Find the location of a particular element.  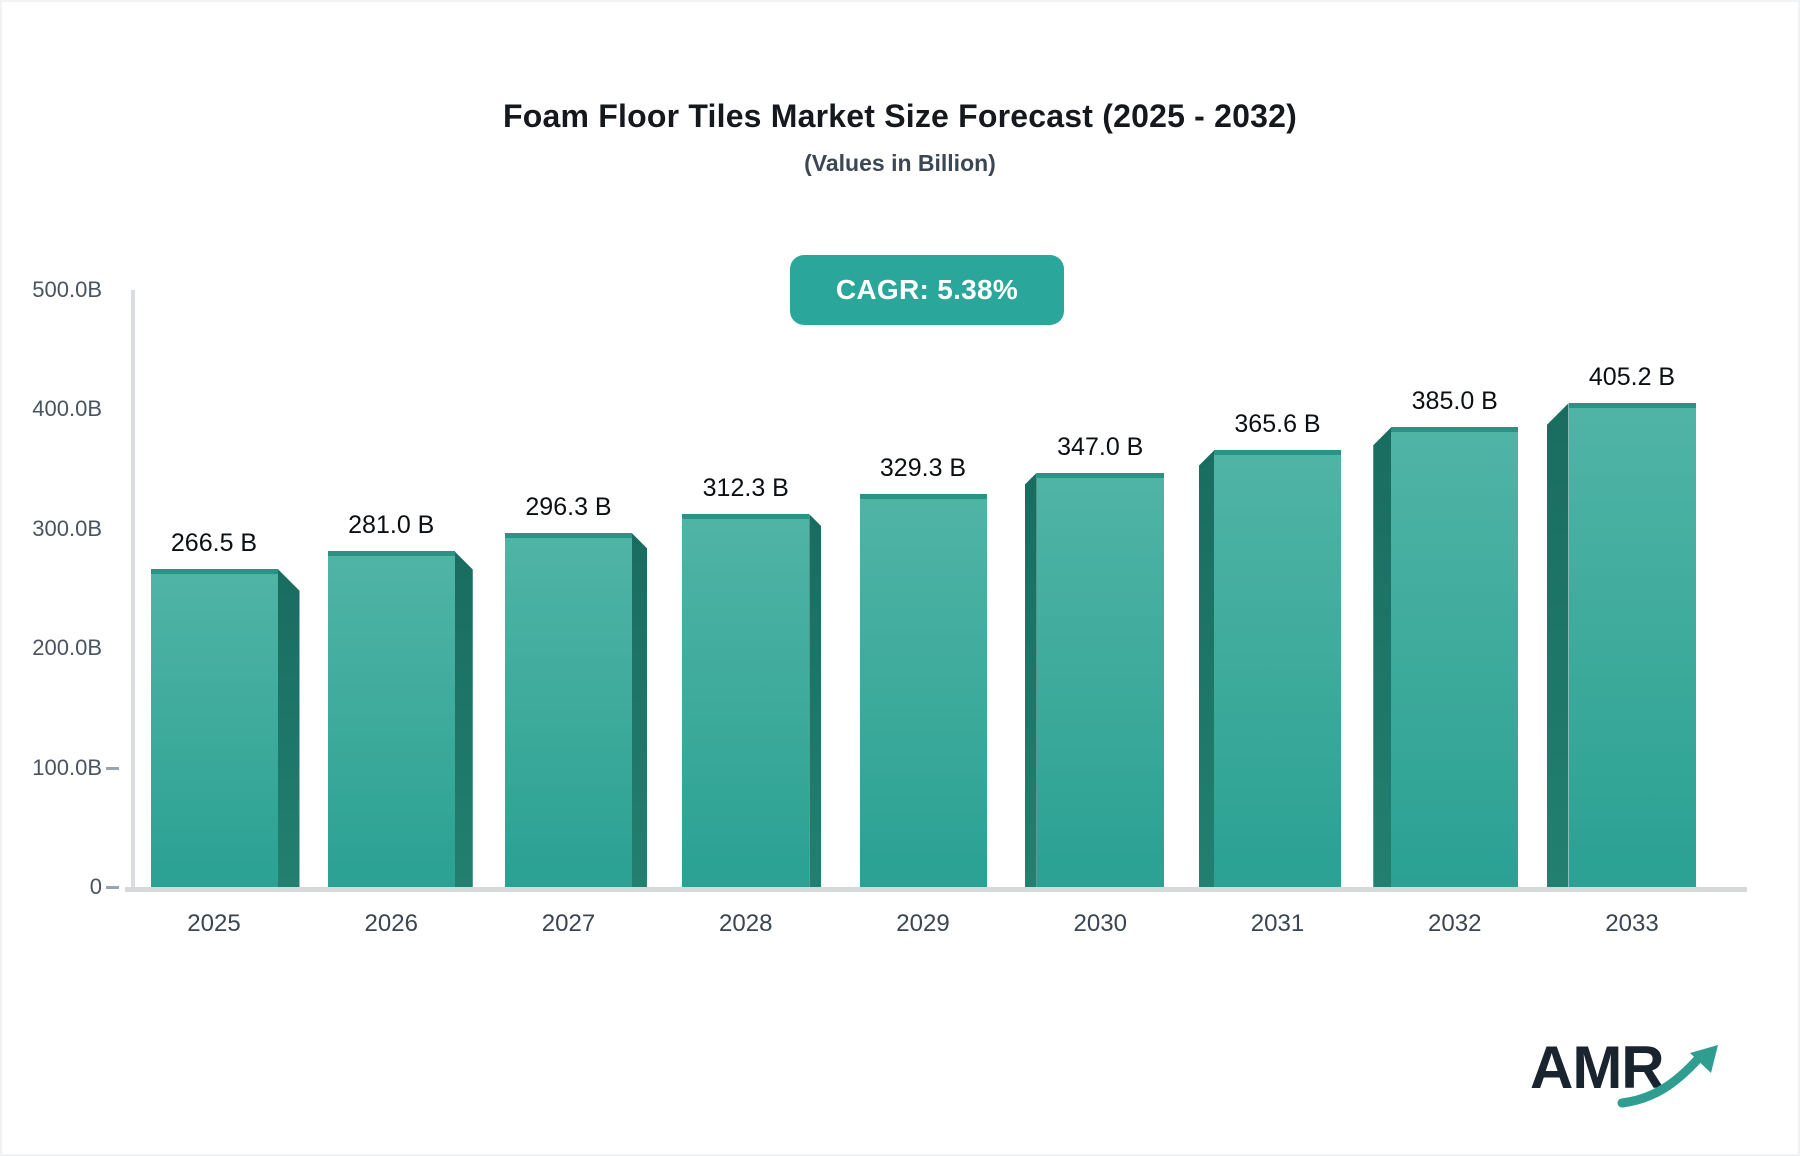

bar-2033 is located at coordinates (1632, 645).